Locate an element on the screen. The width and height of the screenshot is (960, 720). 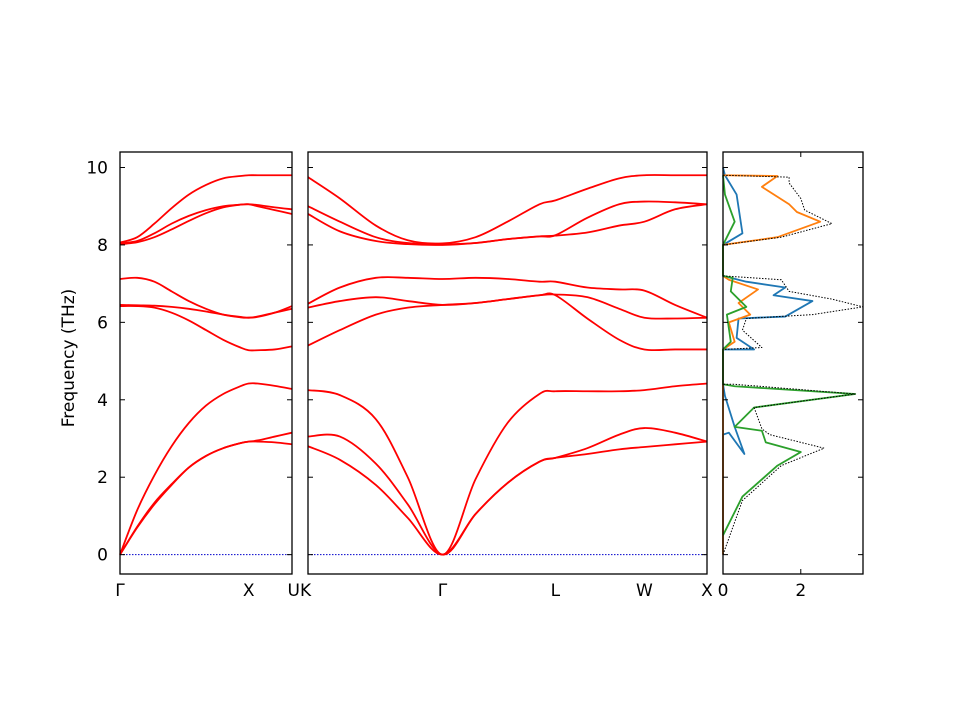
y-tick-label: 0 is located at coordinates (102, 556).